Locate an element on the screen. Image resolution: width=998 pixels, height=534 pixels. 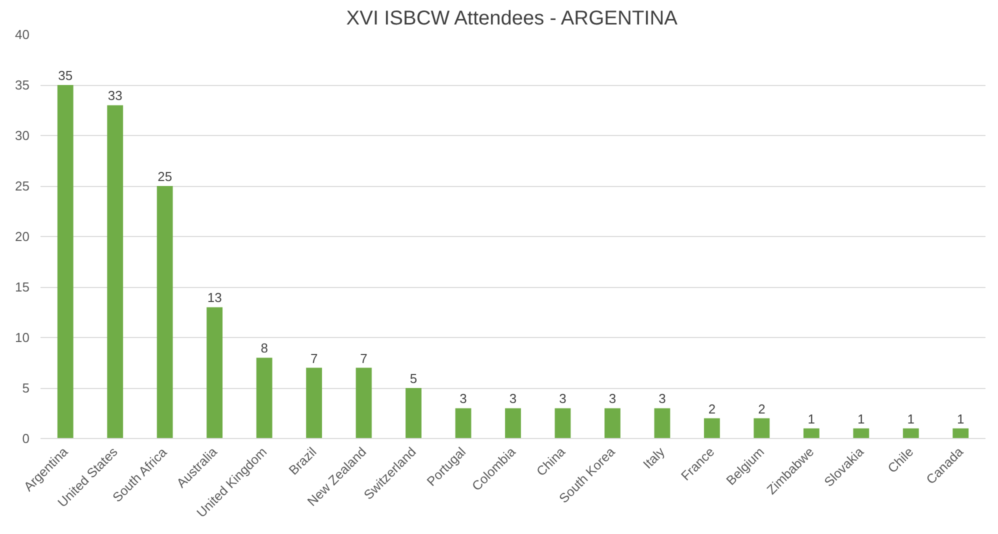
y-tick-label: 35 is located at coordinates (22, 85).